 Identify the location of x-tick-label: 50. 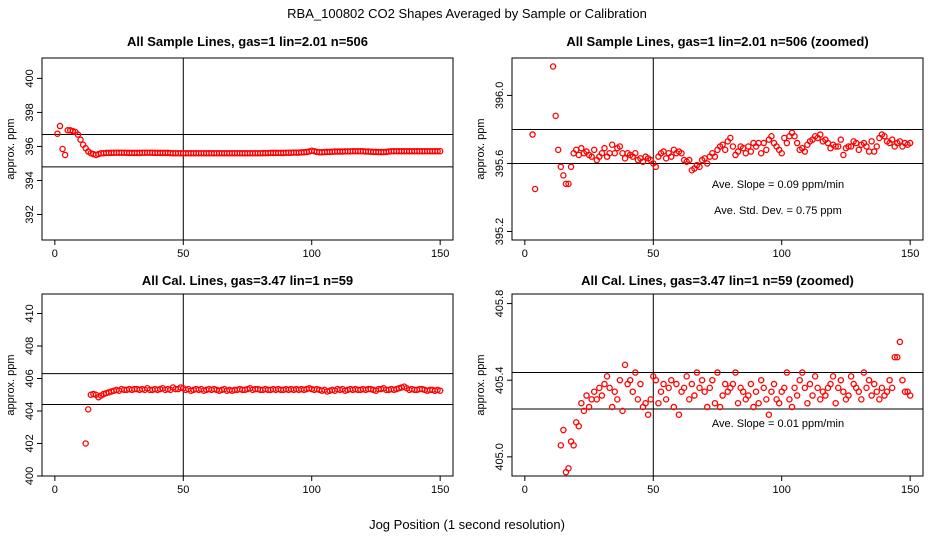
(653, 490).